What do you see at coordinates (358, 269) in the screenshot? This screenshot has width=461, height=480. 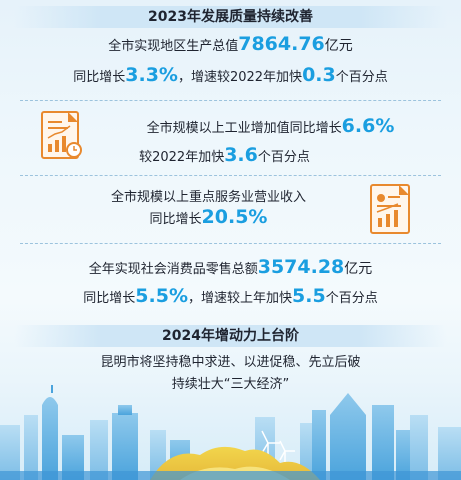 I see `retail-unit: 亿元` at bounding box center [358, 269].